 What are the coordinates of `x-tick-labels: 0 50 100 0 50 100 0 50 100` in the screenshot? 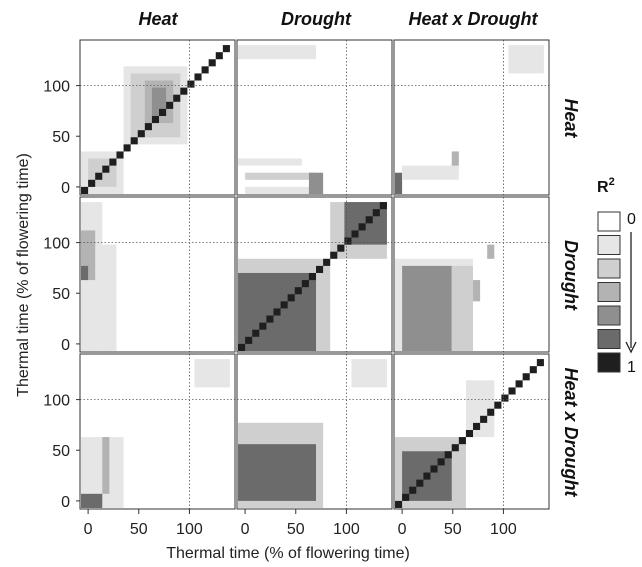 It's located at (300, 523).